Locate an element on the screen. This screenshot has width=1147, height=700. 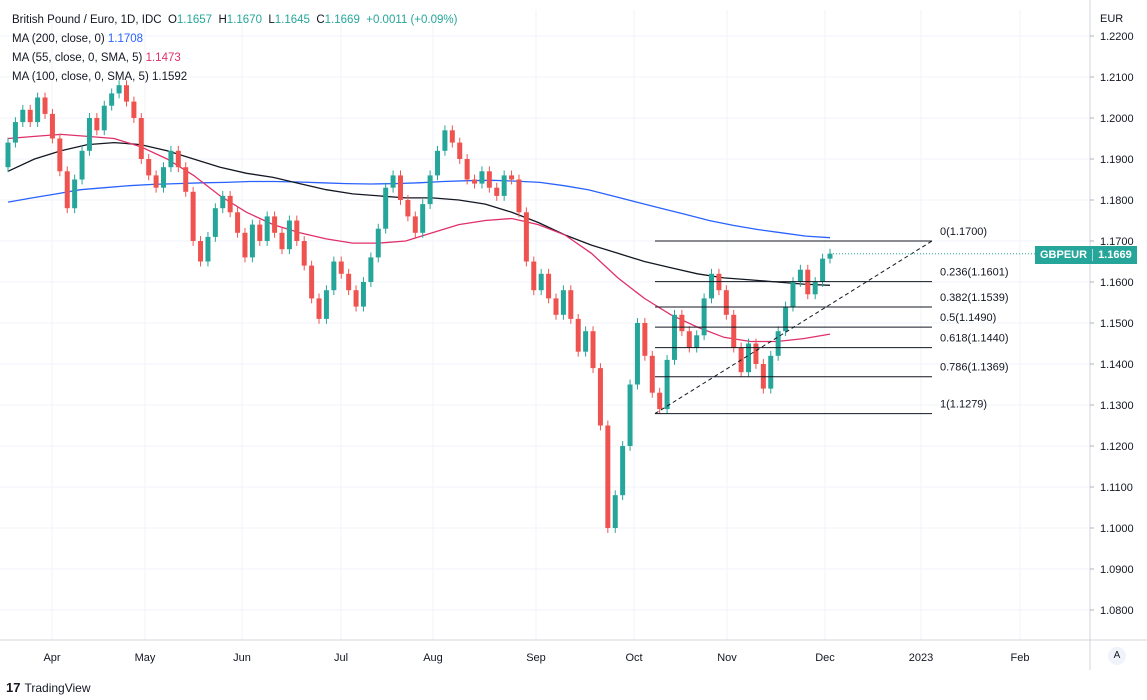
high-value: 1.1670 is located at coordinates (244, 20).